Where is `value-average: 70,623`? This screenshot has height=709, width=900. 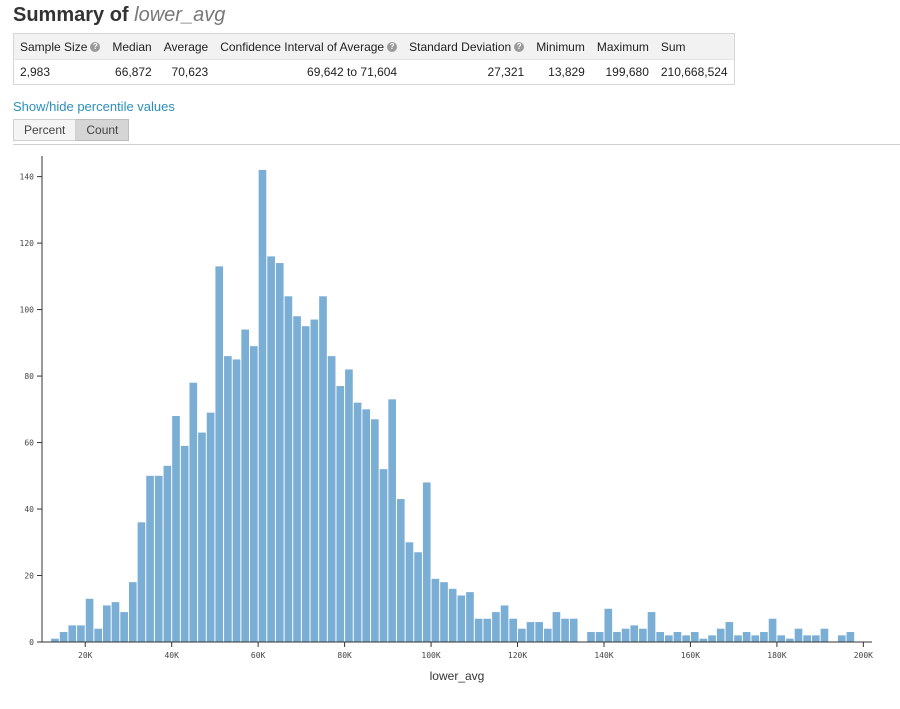
value-average: 70,623 is located at coordinates (190, 72).